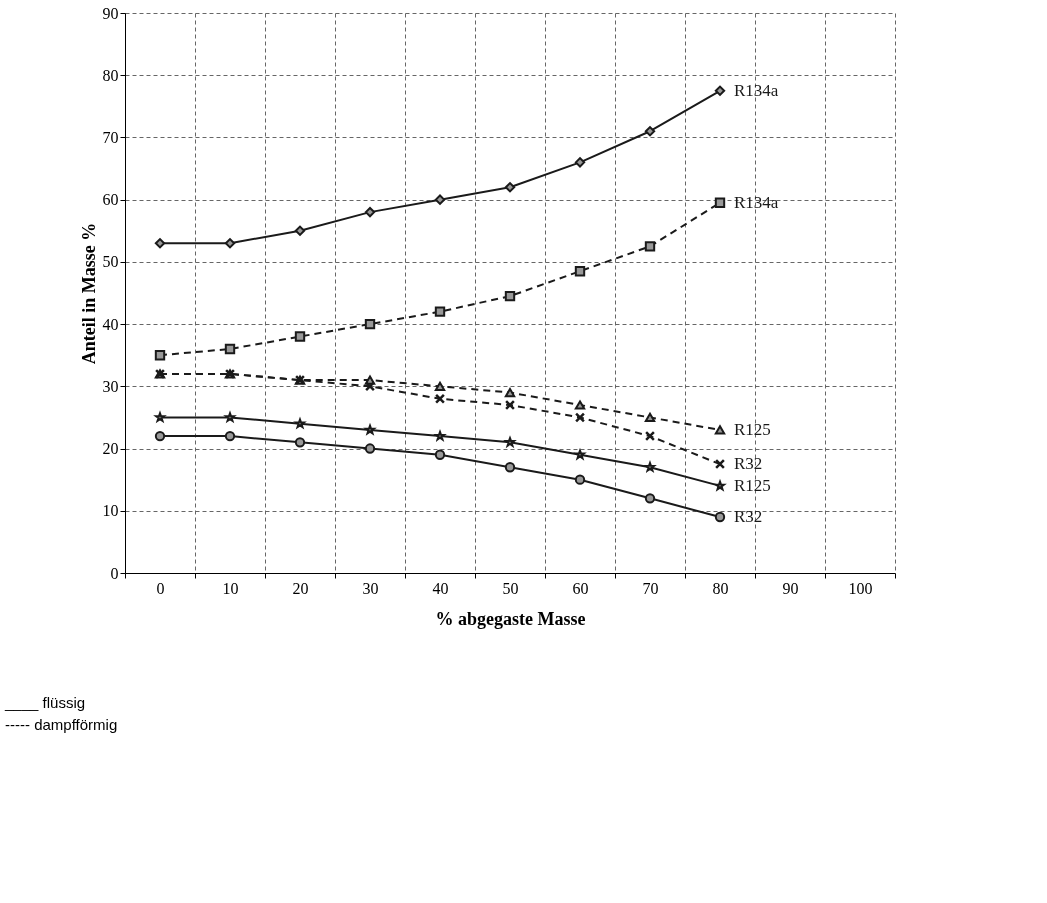 The width and height of the screenshot is (1047, 903). What do you see at coordinates (790, 588) in the screenshot?
I see `x-tick-label: 90` at bounding box center [790, 588].